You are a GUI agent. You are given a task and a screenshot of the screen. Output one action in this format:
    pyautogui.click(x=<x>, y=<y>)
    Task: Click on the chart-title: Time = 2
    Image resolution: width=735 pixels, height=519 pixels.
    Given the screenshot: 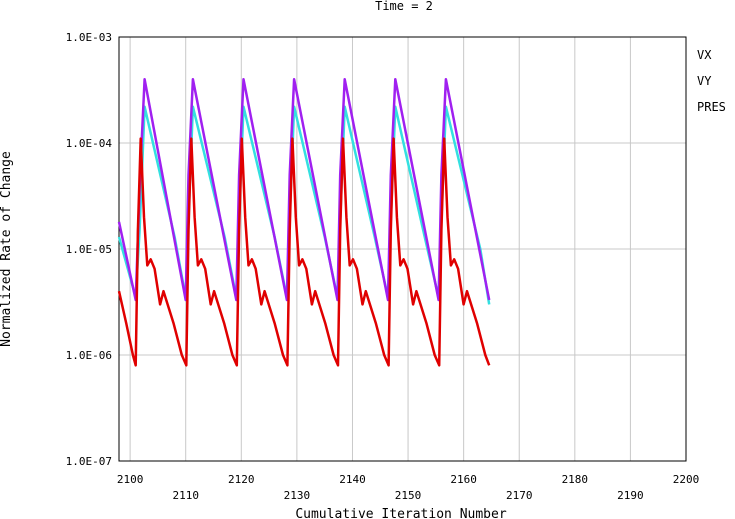 What is the action you would take?
    pyautogui.click(x=404, y=6)
    